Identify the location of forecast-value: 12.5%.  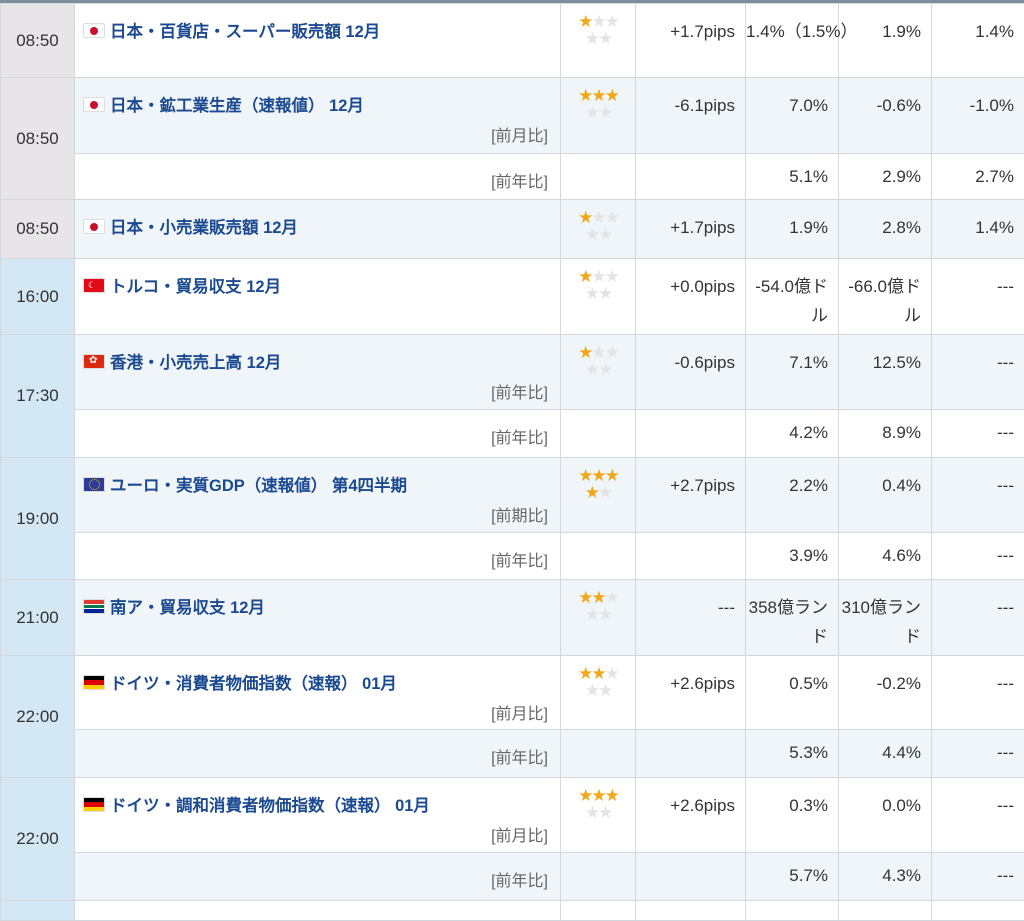
(885, 372).